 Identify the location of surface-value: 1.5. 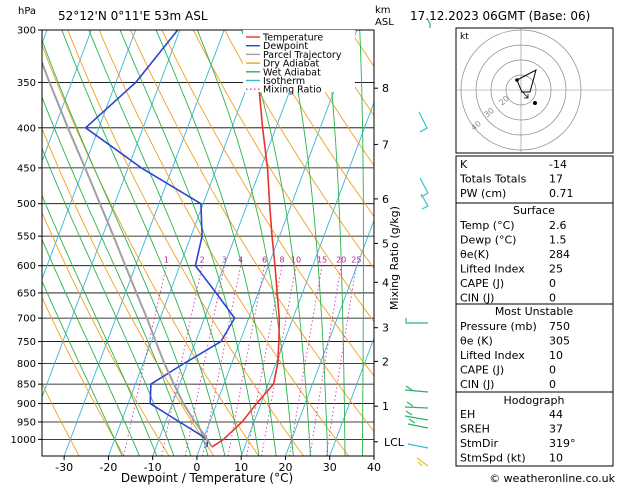
(558, 240).